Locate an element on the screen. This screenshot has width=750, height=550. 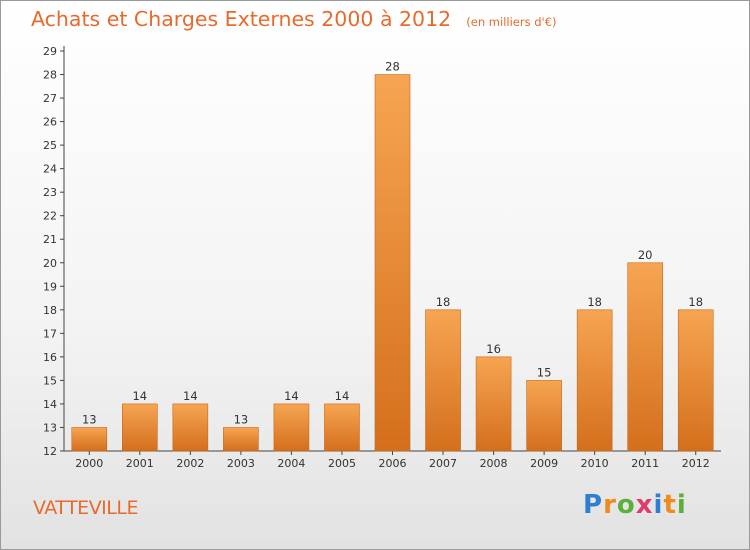
x-tick-label: 2005 is located at coordinates (342, 463).